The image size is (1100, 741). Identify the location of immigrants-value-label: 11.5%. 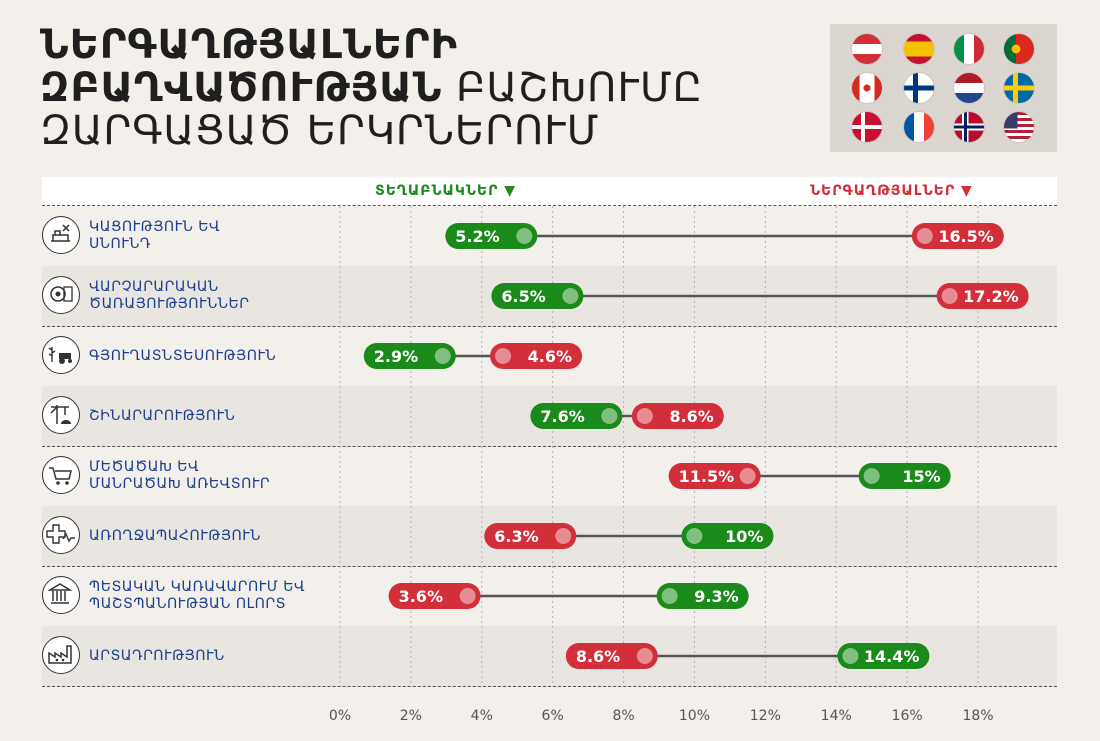
(707, 476).